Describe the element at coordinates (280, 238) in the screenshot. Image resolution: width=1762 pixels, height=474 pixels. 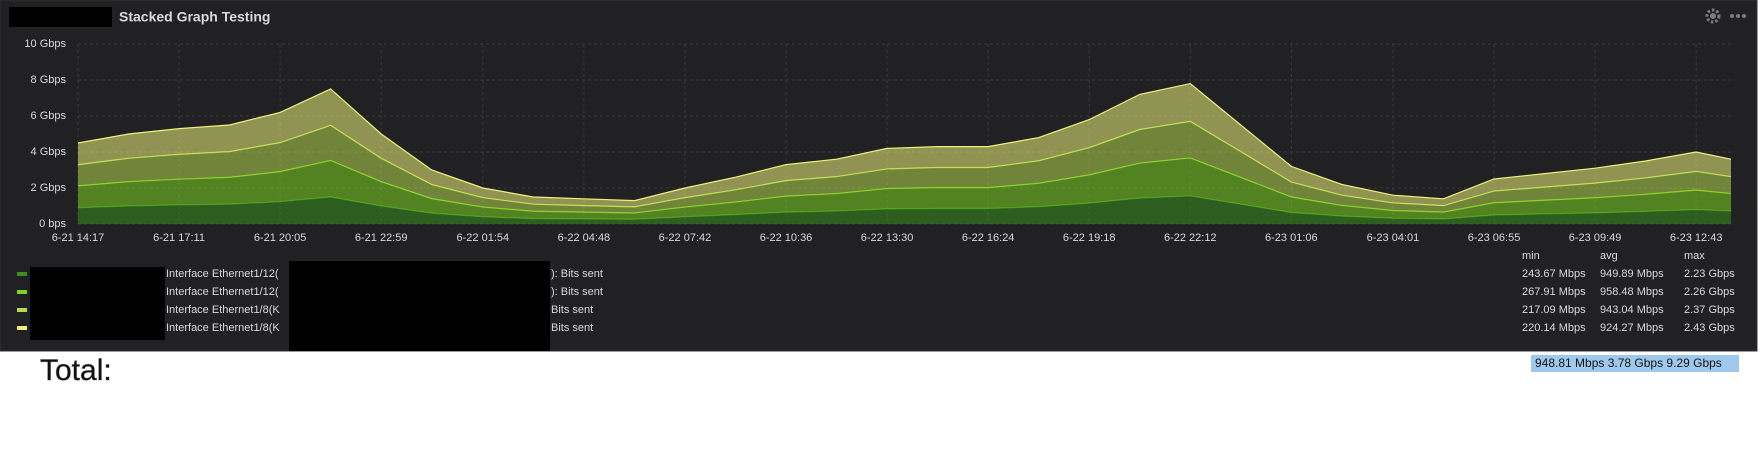
I see `x-tick-label: 6-21 20:05` at that location.